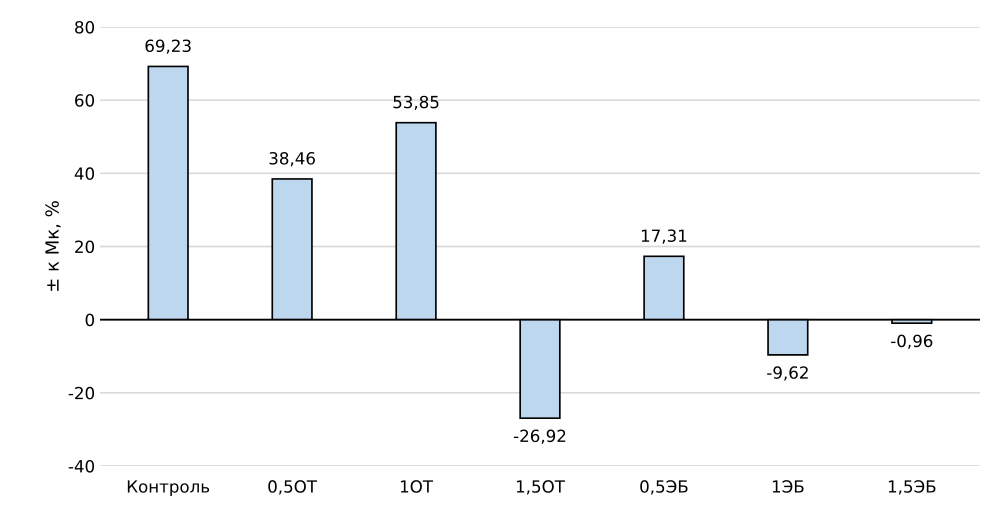 The width and height of the screenshot is (982, 507). Describe the element at coordinates (911, 341) in the screenshot. I see `data-label: -0,96` at that location.